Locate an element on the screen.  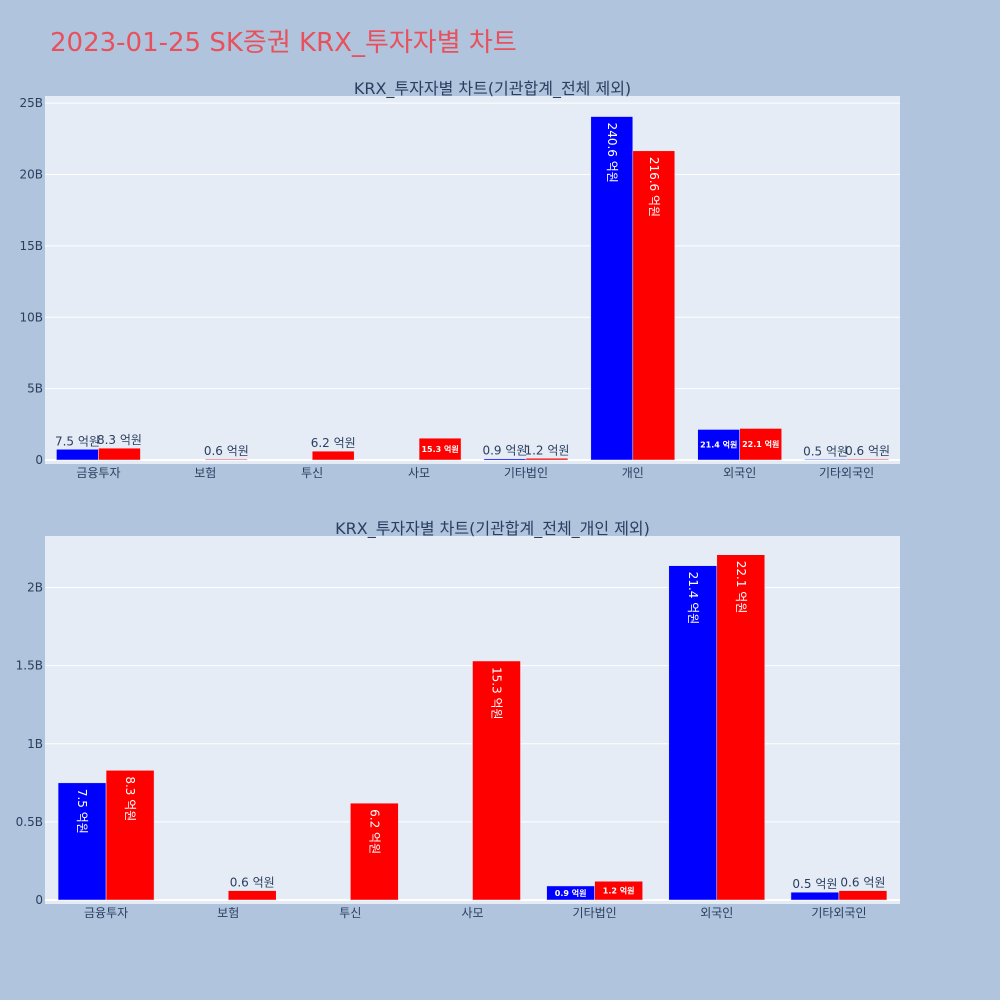
data-label: 240.6 억원 is located at coordinates (612, 153).